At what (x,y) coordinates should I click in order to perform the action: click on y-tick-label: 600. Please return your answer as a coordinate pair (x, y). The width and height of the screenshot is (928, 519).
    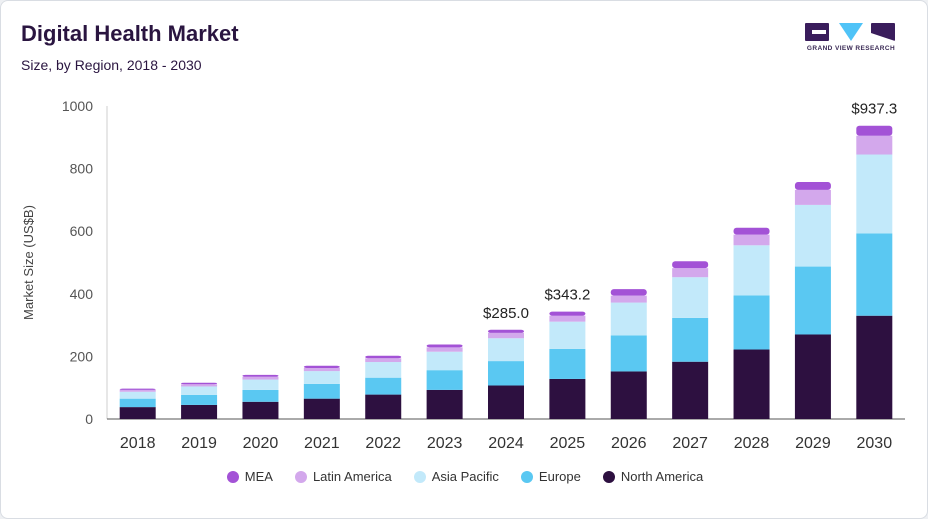
    Looking at the image, I should click on (82, 231).